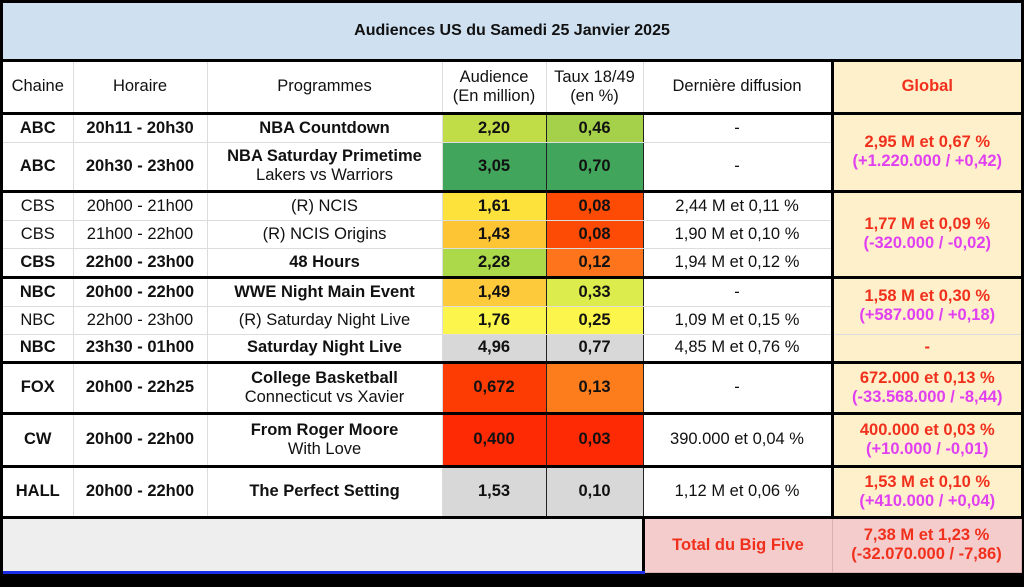 The width and height of the screenshot is (1024, 587). What do you see at coordinates (494, 234) in the screenshot?
I see `cell-audience: 1,43` at bounding box center [494, 234].